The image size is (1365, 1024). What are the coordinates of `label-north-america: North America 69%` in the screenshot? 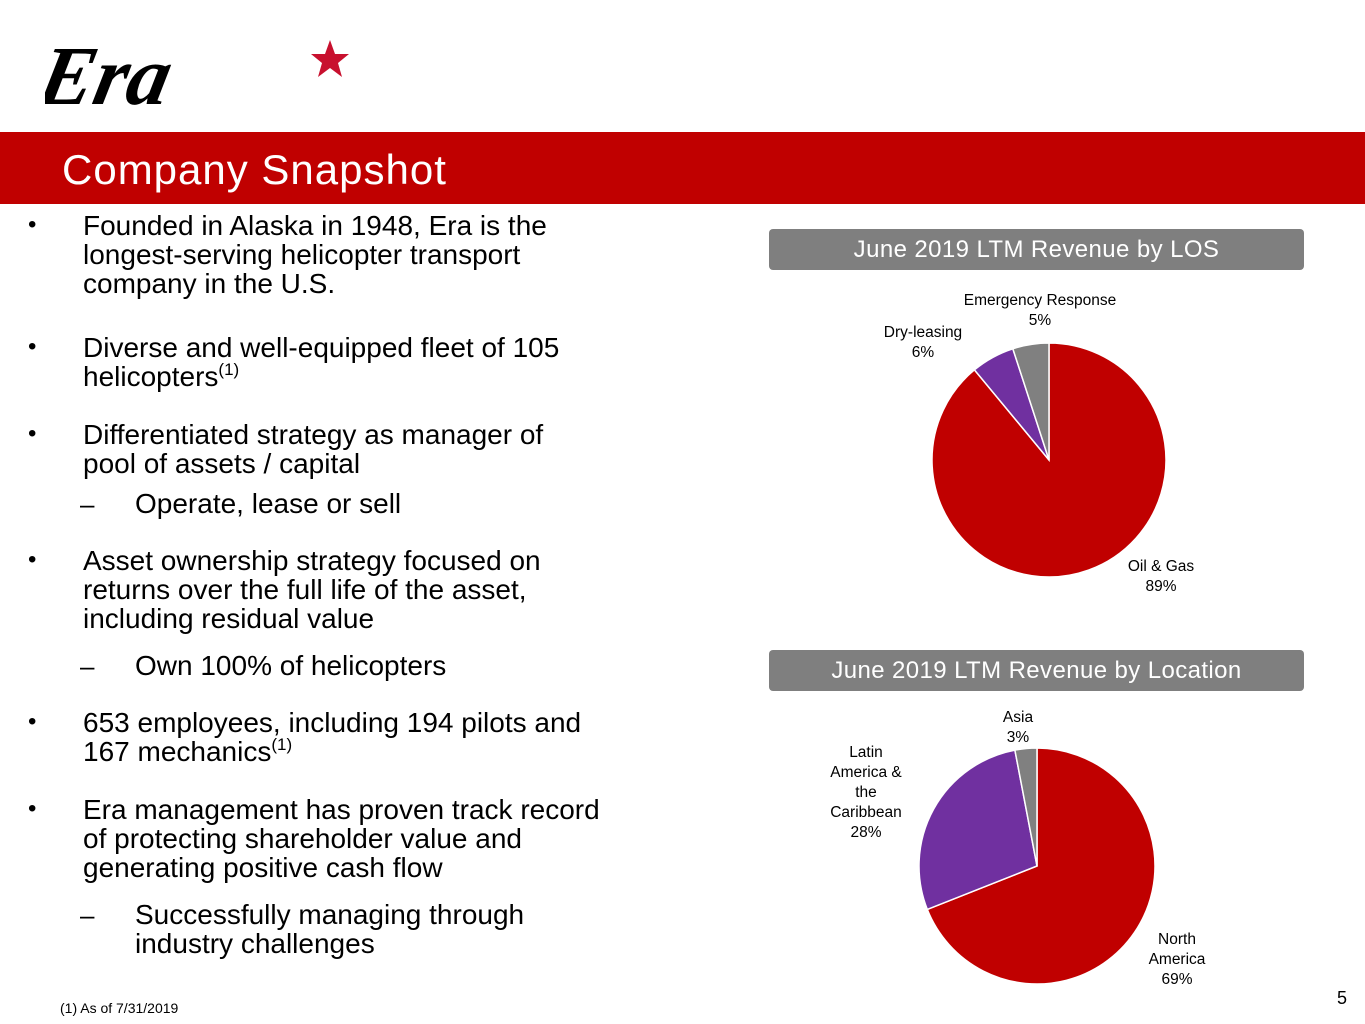 It's located at (1177, 960).